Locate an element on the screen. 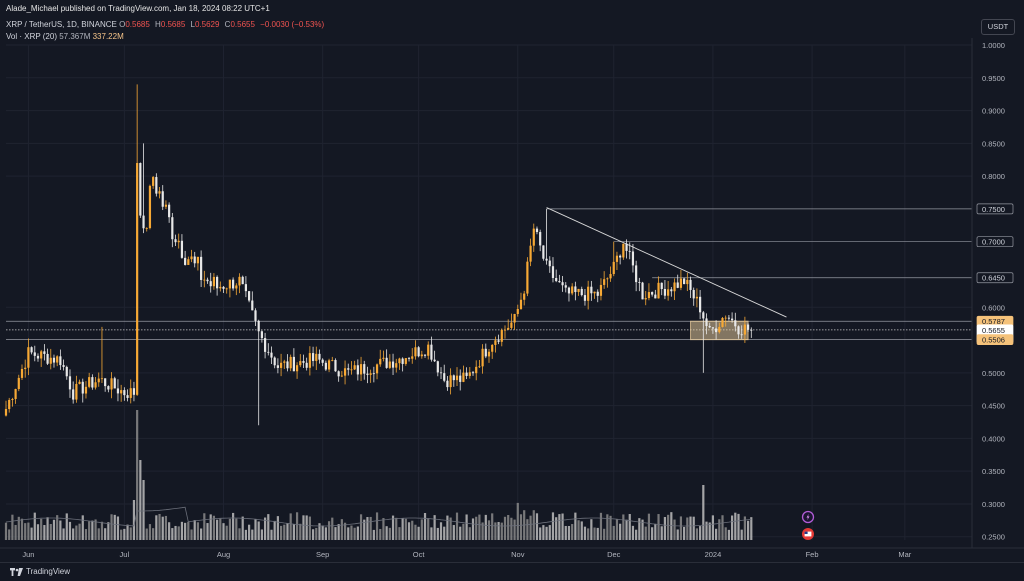 Image resolution: width=1024 pixels, height=581 pixels. event-badges is located at coordinates (811, 529).